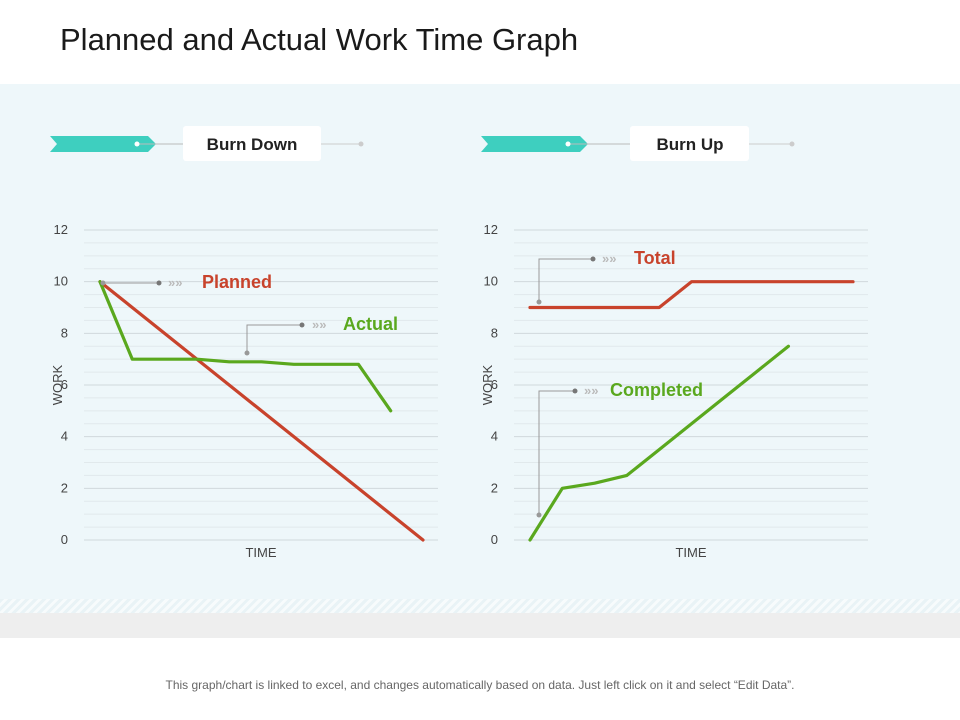  I want to click on burn-up-header: Burn Up, so click(638, 143).